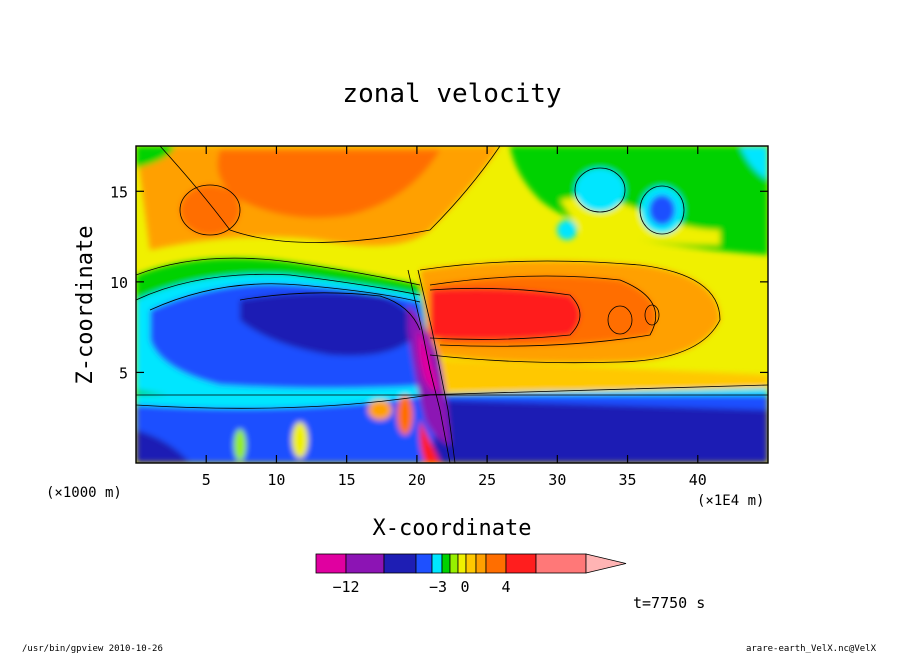 The height and width of the screenshot is (654, 904). I want to click on field-blob-c, so click(300, 440).